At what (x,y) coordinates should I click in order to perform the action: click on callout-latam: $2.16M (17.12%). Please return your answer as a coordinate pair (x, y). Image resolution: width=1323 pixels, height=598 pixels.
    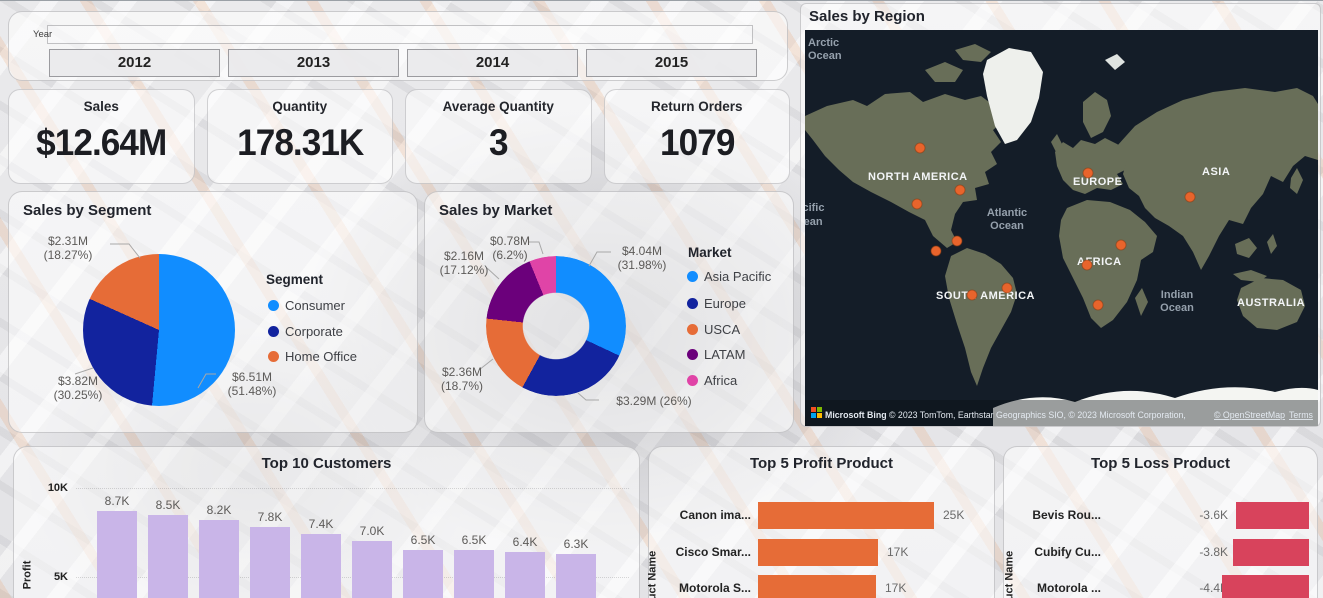
    Looking at the image, I should click on (464, 263).